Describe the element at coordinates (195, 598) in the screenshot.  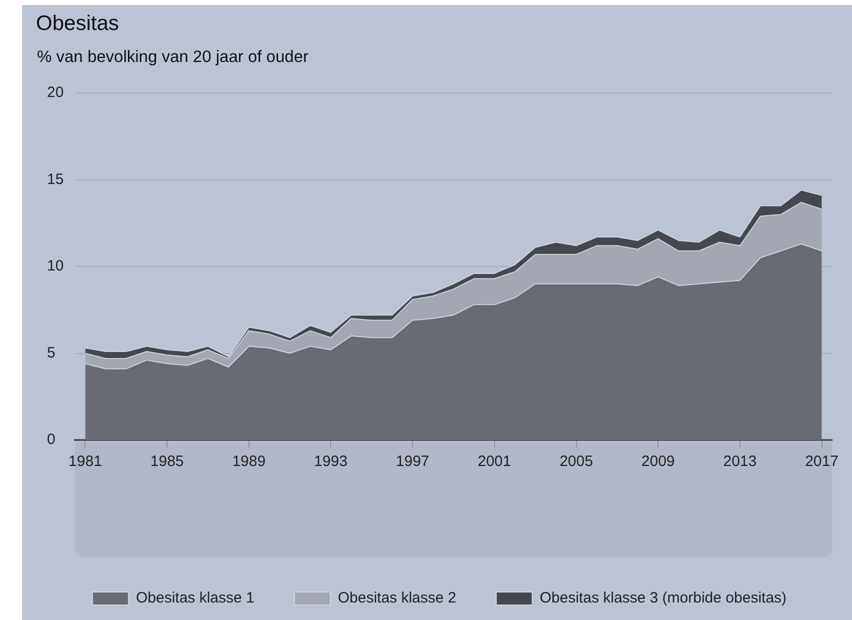
I see `legend-label: Obesitas klasse 1` at that location.